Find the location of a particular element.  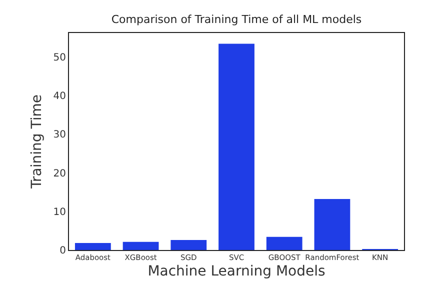

chart-title: Comparison of Training Time of all ML models is located at coordinates (236, 19).